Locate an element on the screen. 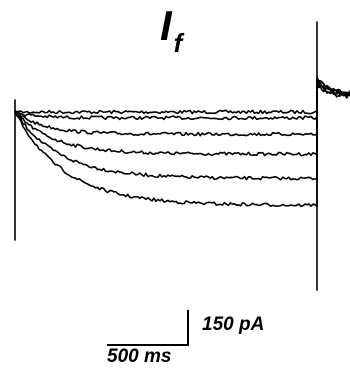 The height and width of the screenshot is (372, 350). chart-title-main: I is located at coordinates (166, 25).